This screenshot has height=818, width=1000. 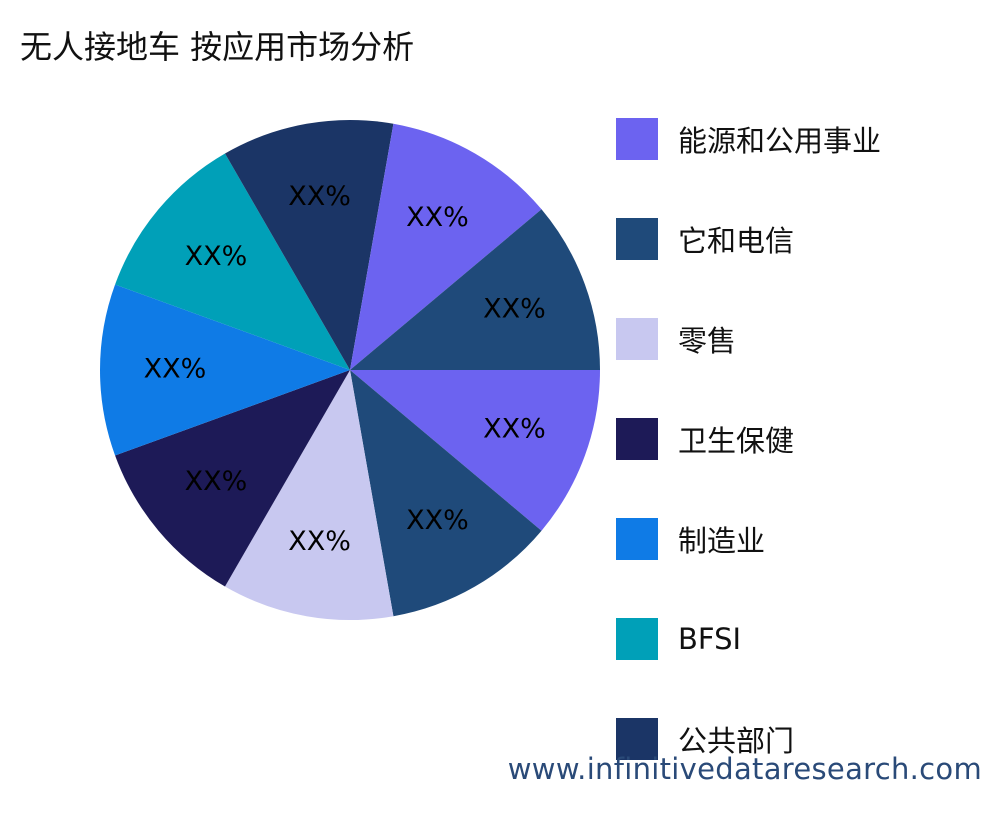 I want to click on pie-slice-label-2: XX%, so click(x=437, y=520).